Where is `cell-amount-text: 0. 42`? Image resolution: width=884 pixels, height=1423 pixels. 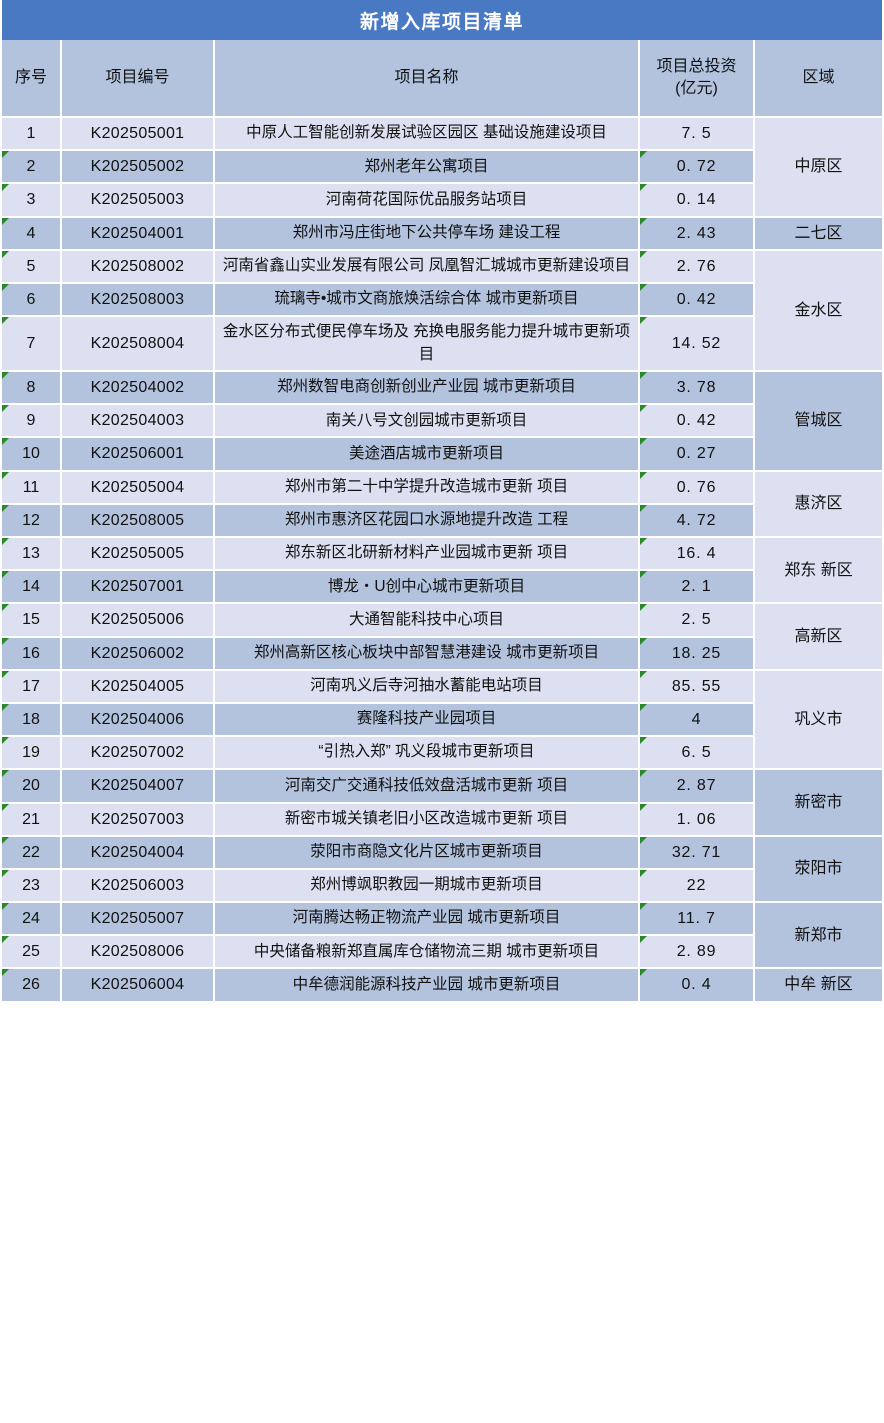 cell-amount-text: 0. 42 is located at coordinates (696, 299).